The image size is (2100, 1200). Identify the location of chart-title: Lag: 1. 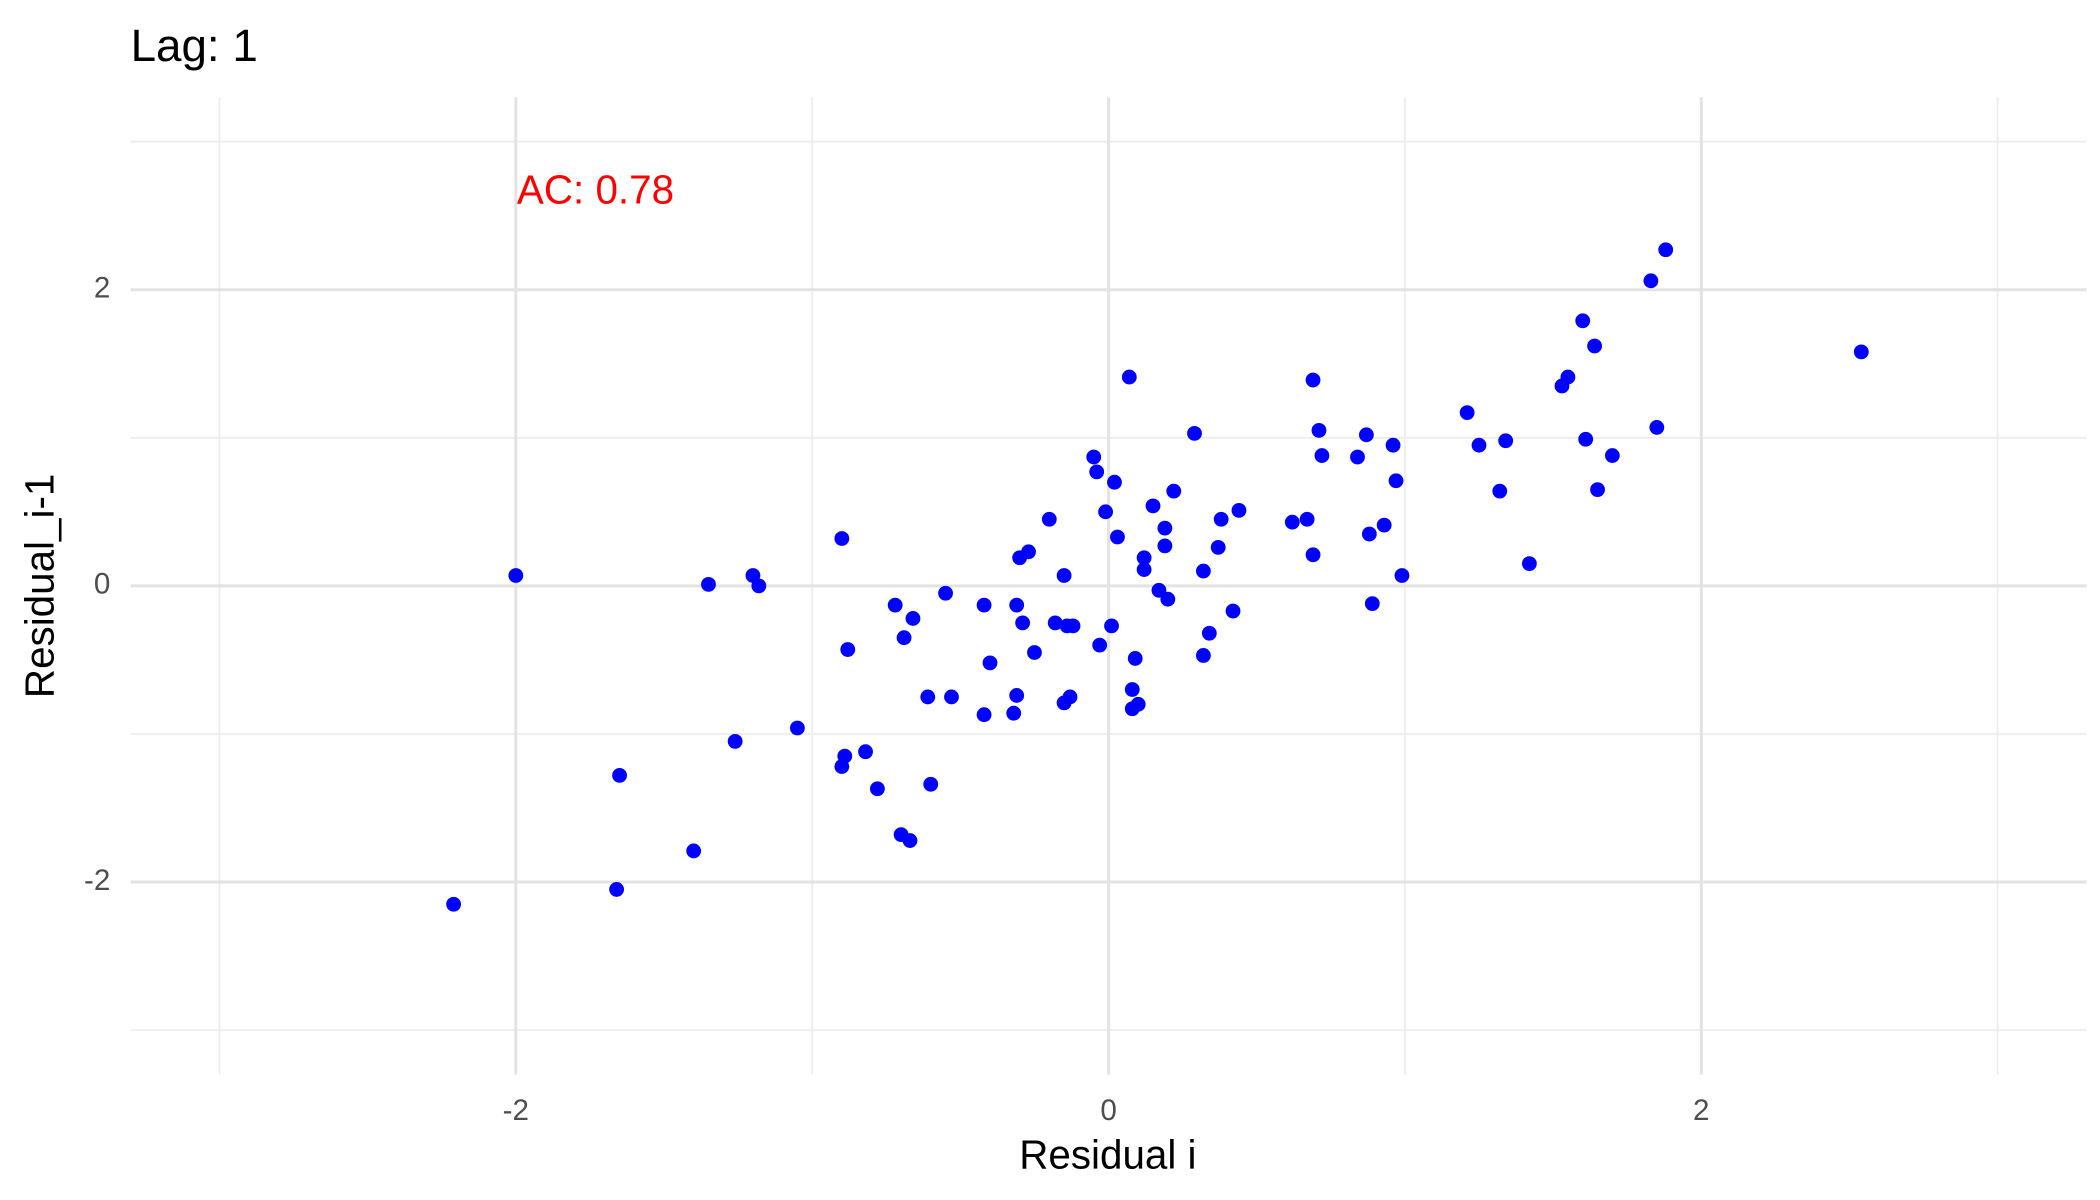
(194, 45).